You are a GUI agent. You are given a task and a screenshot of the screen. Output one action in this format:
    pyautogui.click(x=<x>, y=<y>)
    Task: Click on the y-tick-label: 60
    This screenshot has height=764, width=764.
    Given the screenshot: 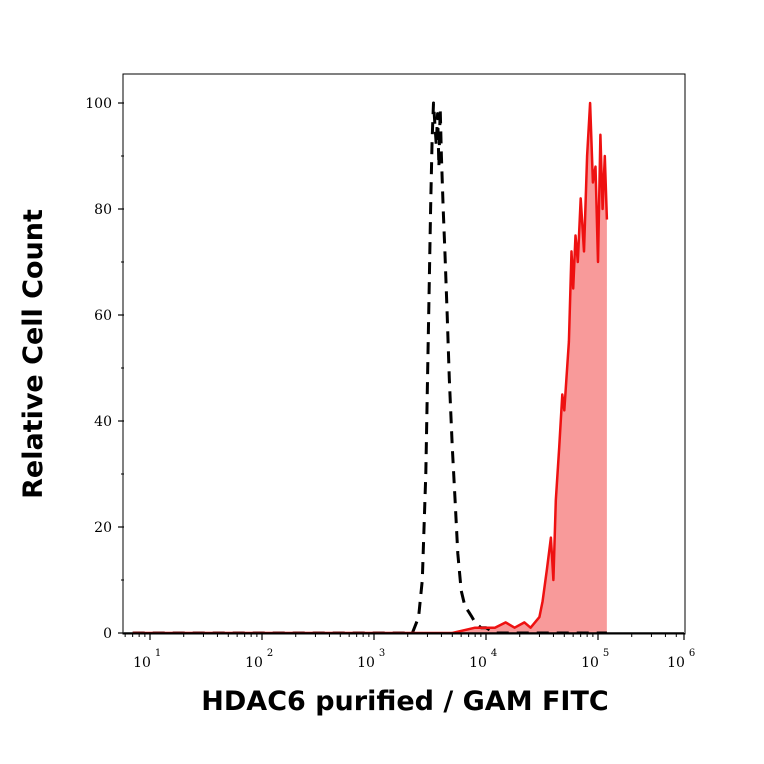 What is the action you would take?
    pyautogui.click(x=103, y=316)
    